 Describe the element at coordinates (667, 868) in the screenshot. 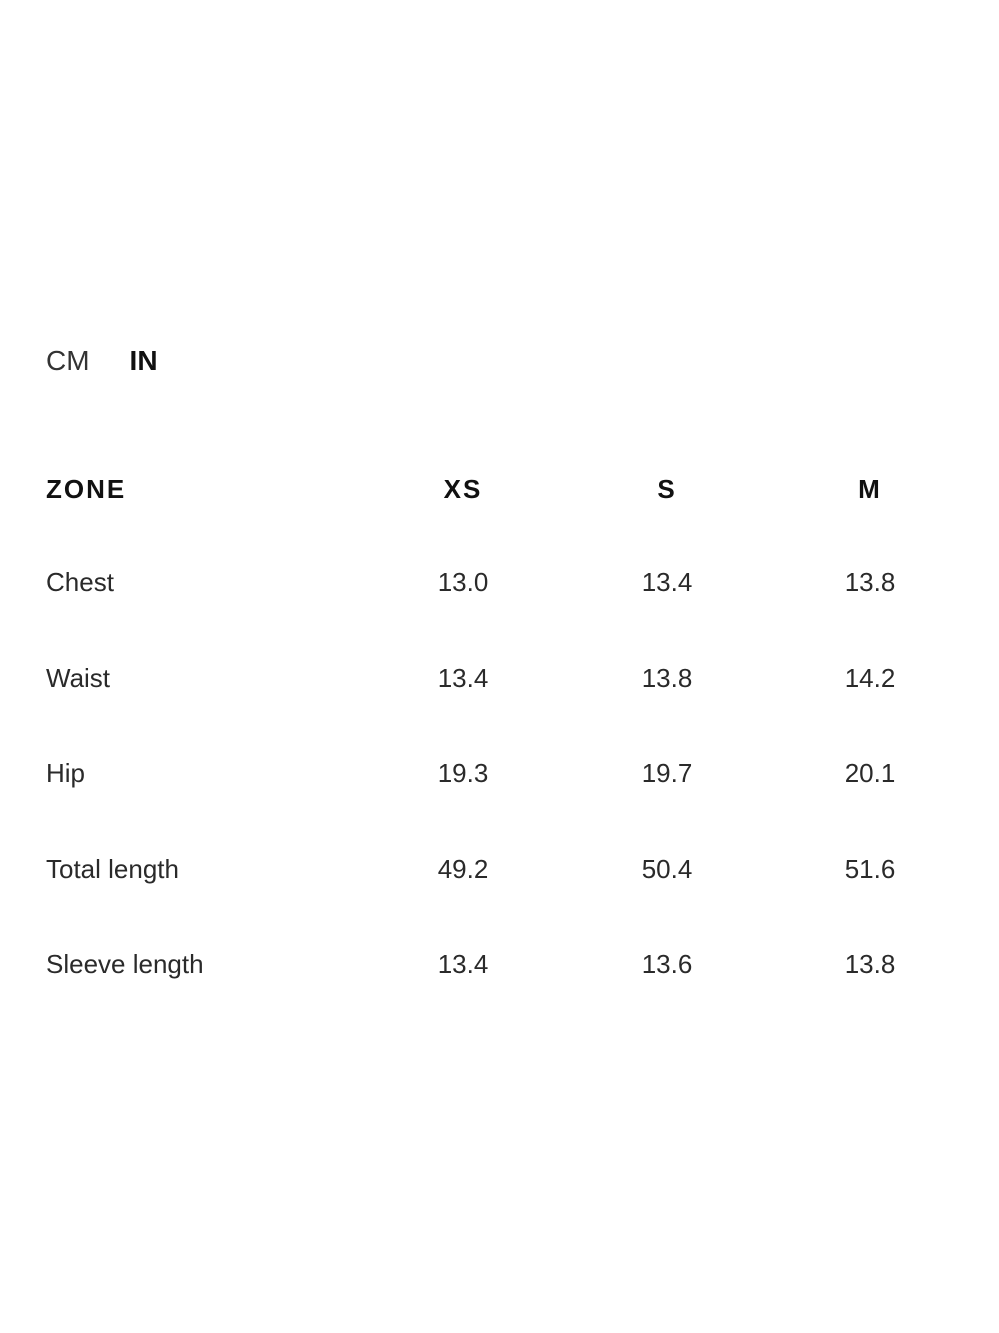

I see `measurement-value: 50.4` at that location.